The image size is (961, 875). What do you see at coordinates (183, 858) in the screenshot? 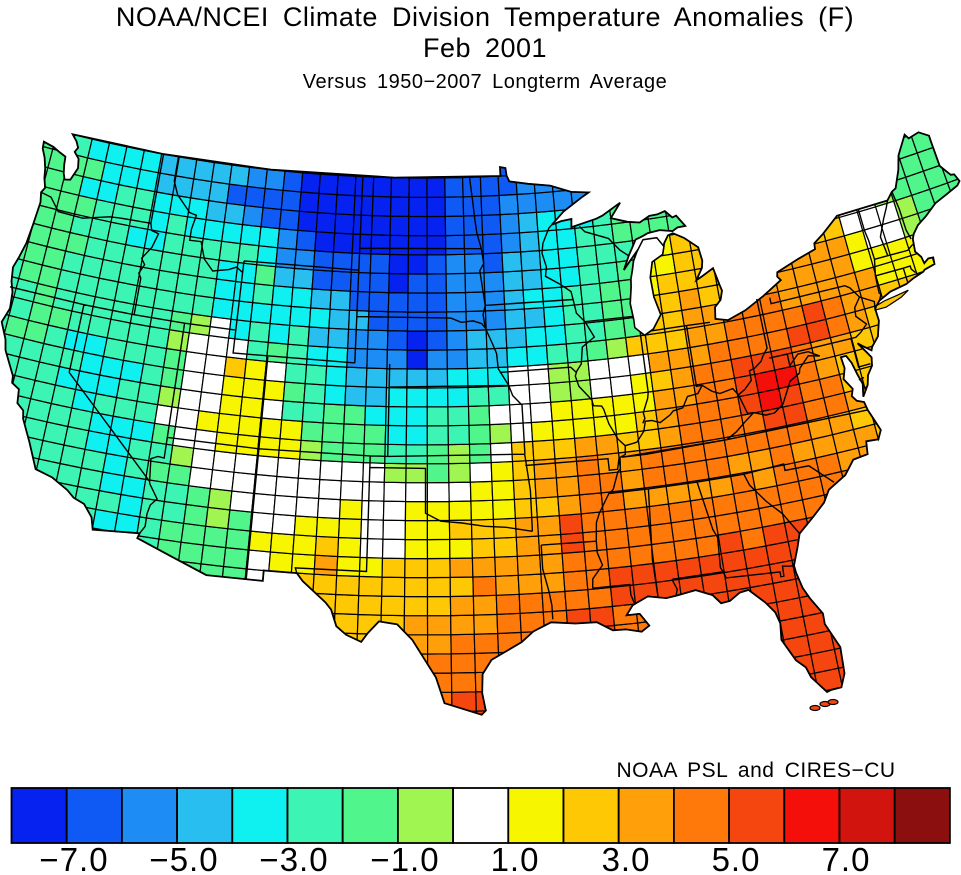
I see `svg-text: −5.0` at bounding box center [183, 858].